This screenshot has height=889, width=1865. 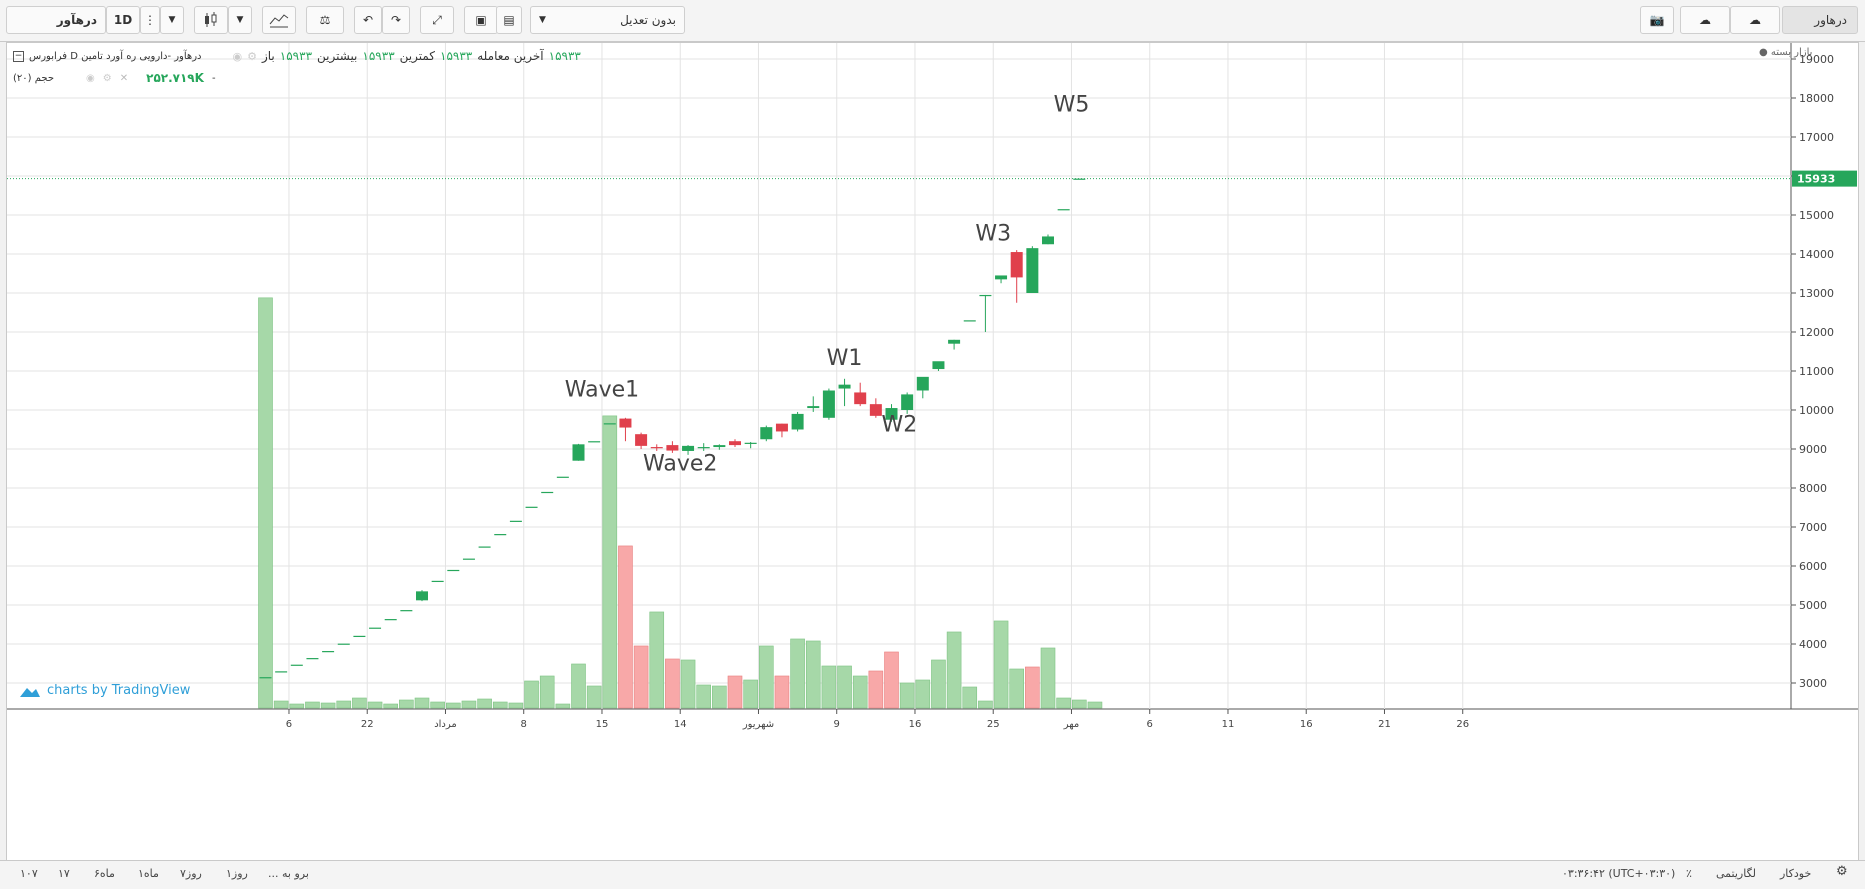 I want to click on wave-annotation: Wave1, so click(x=602, y=389).